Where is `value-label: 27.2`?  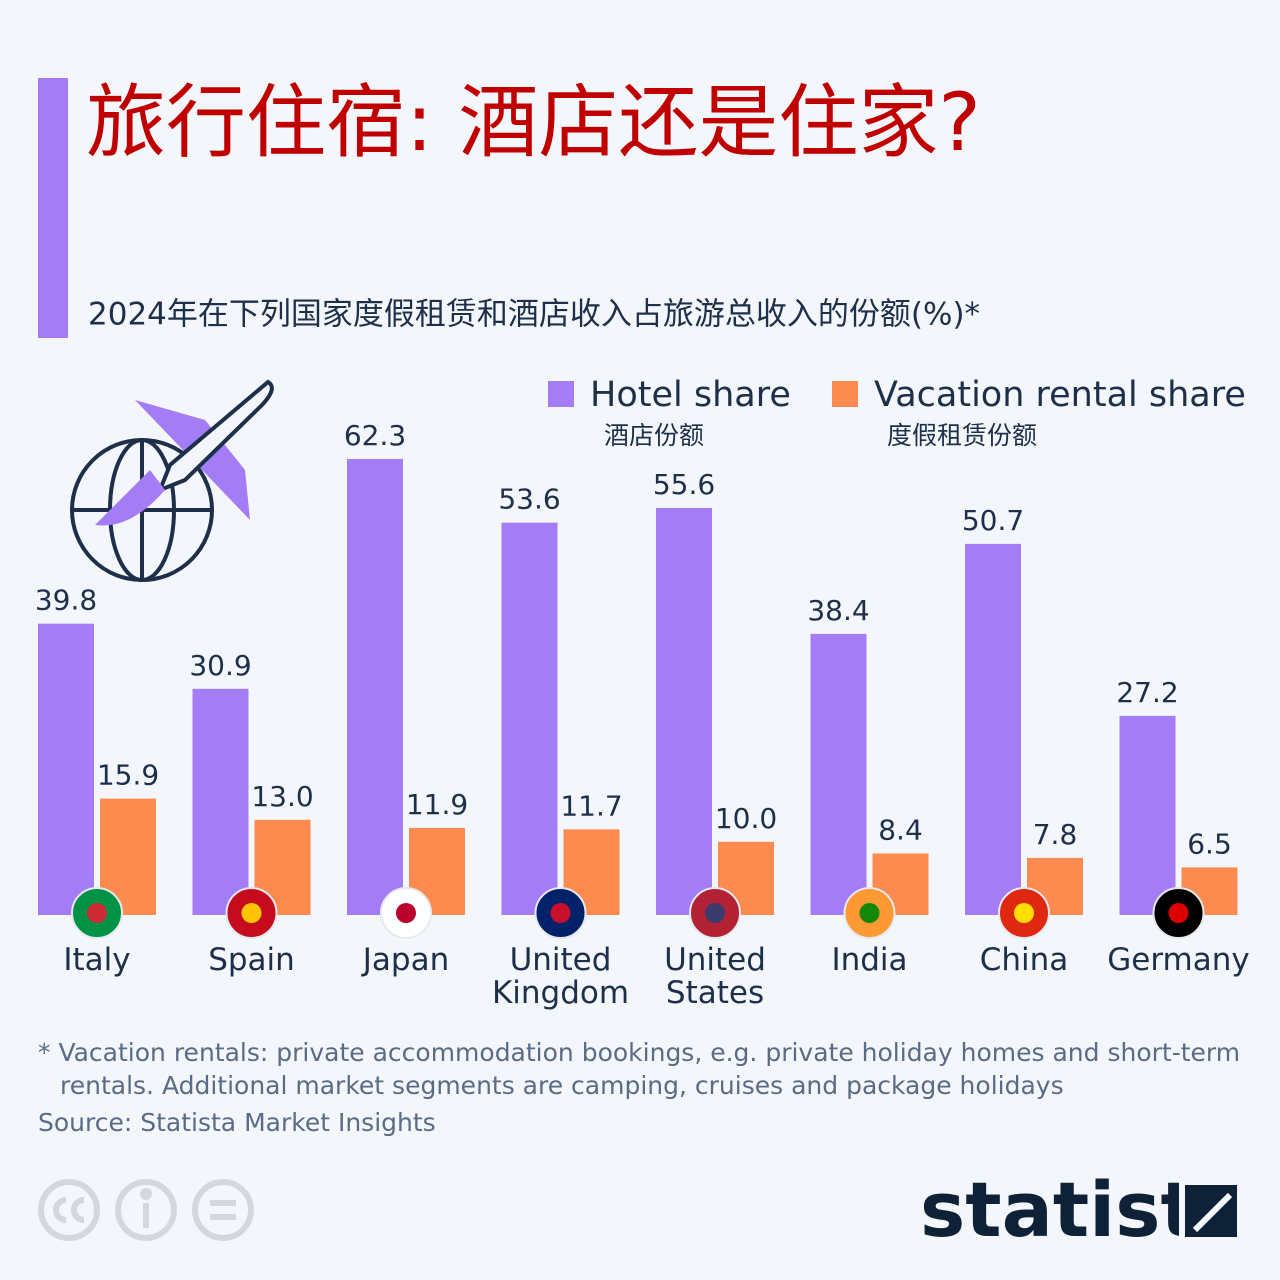 value-label: 27.2 is located at coordinates (1147, 692).